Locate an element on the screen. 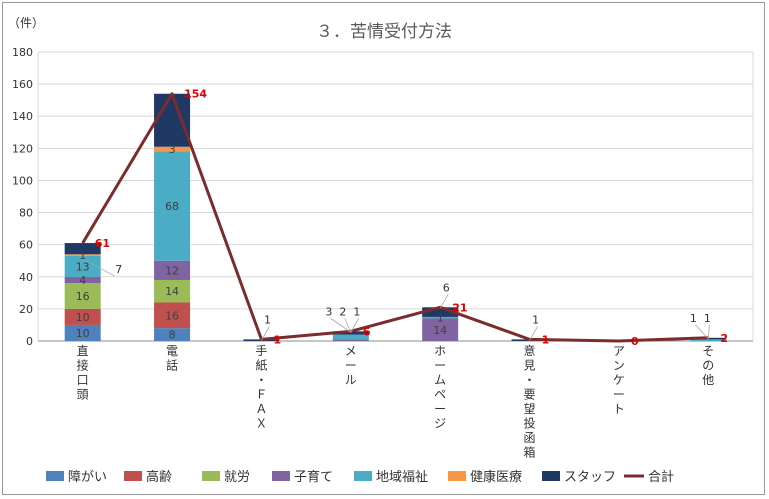  legend-label: 高齢 is located at coordinates (159, 477).